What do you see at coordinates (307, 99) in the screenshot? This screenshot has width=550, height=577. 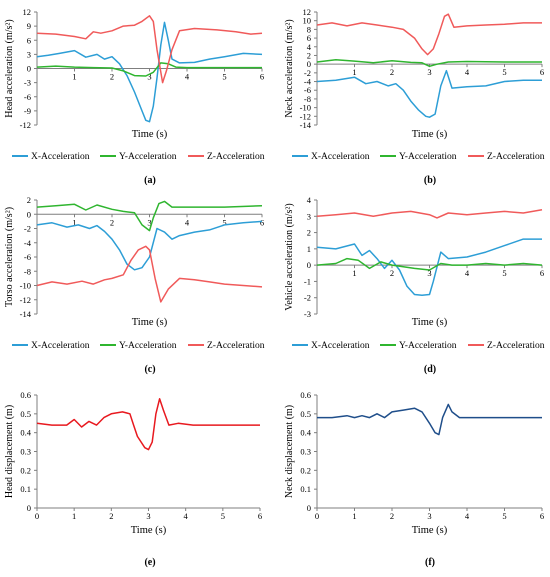 I see `y-tick-label: -8` at bounding box center [307, 99].